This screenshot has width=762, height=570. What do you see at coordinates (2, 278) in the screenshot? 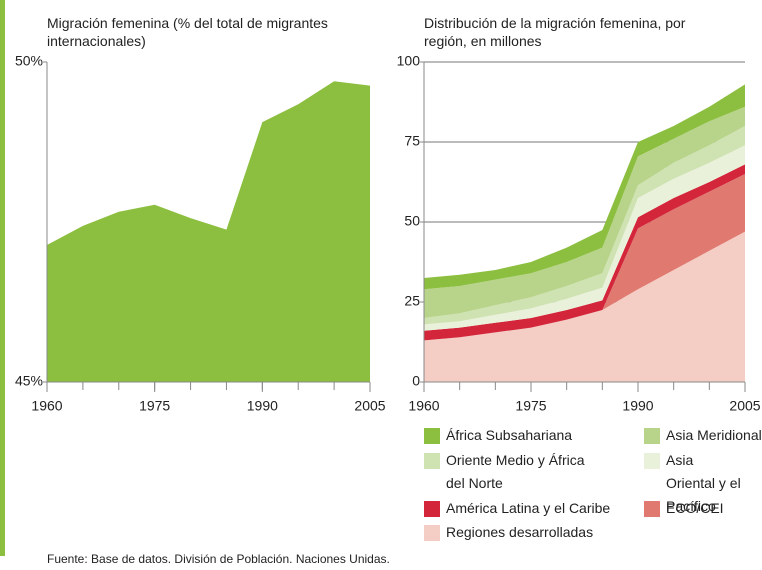
I see `side-bar` at bounding box center [2, 278].